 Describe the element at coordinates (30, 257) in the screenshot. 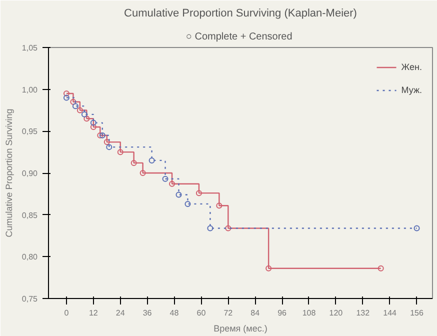

I see `y-tick-label: 0,80` at that location.